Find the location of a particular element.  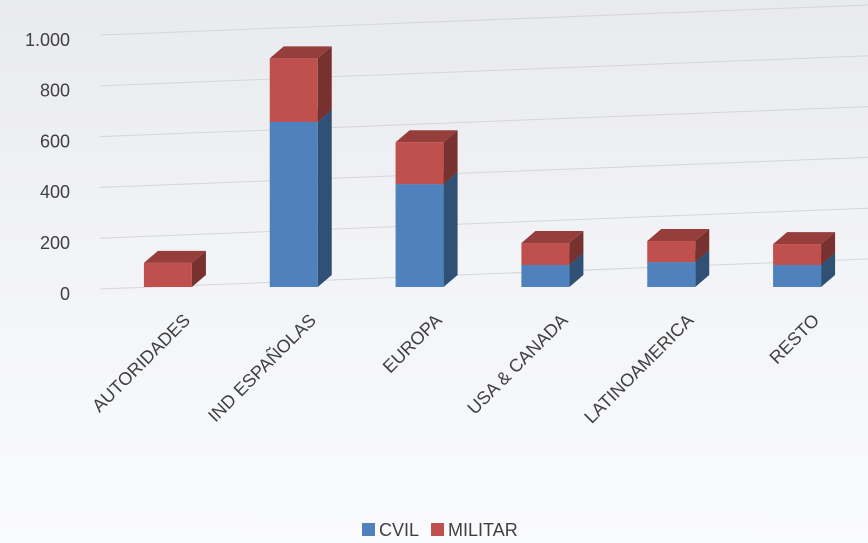

legend-label: CVIL is located at coordinates (399, 530).